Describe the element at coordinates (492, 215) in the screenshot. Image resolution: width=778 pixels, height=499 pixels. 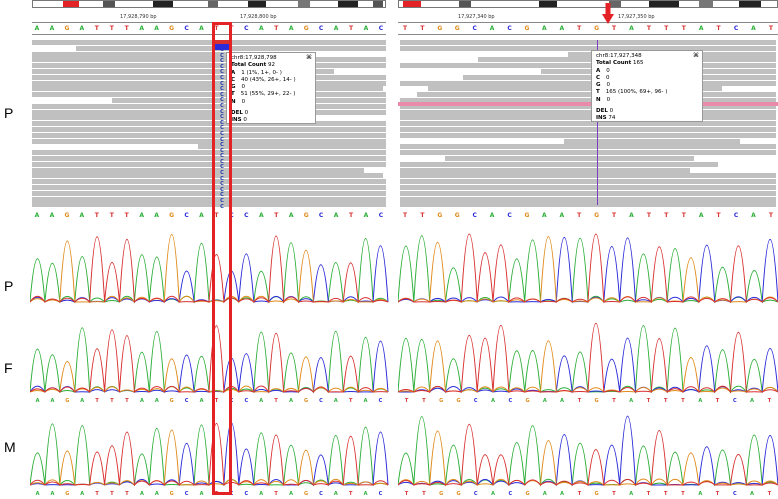
I see `right-cons-base: A` at that location.